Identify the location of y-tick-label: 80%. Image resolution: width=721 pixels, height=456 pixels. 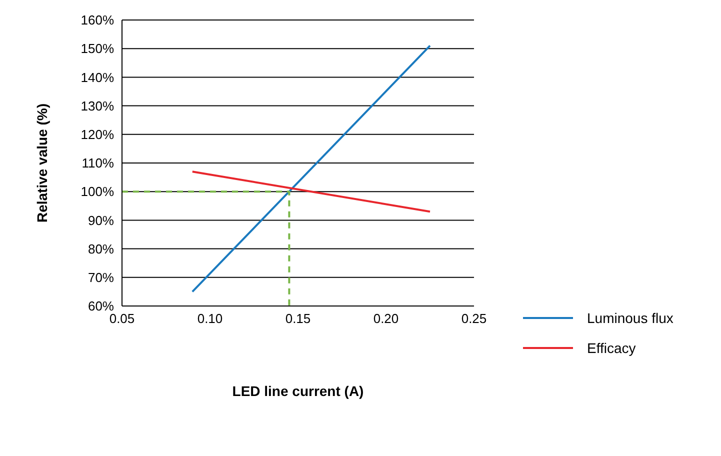
(101, 248).